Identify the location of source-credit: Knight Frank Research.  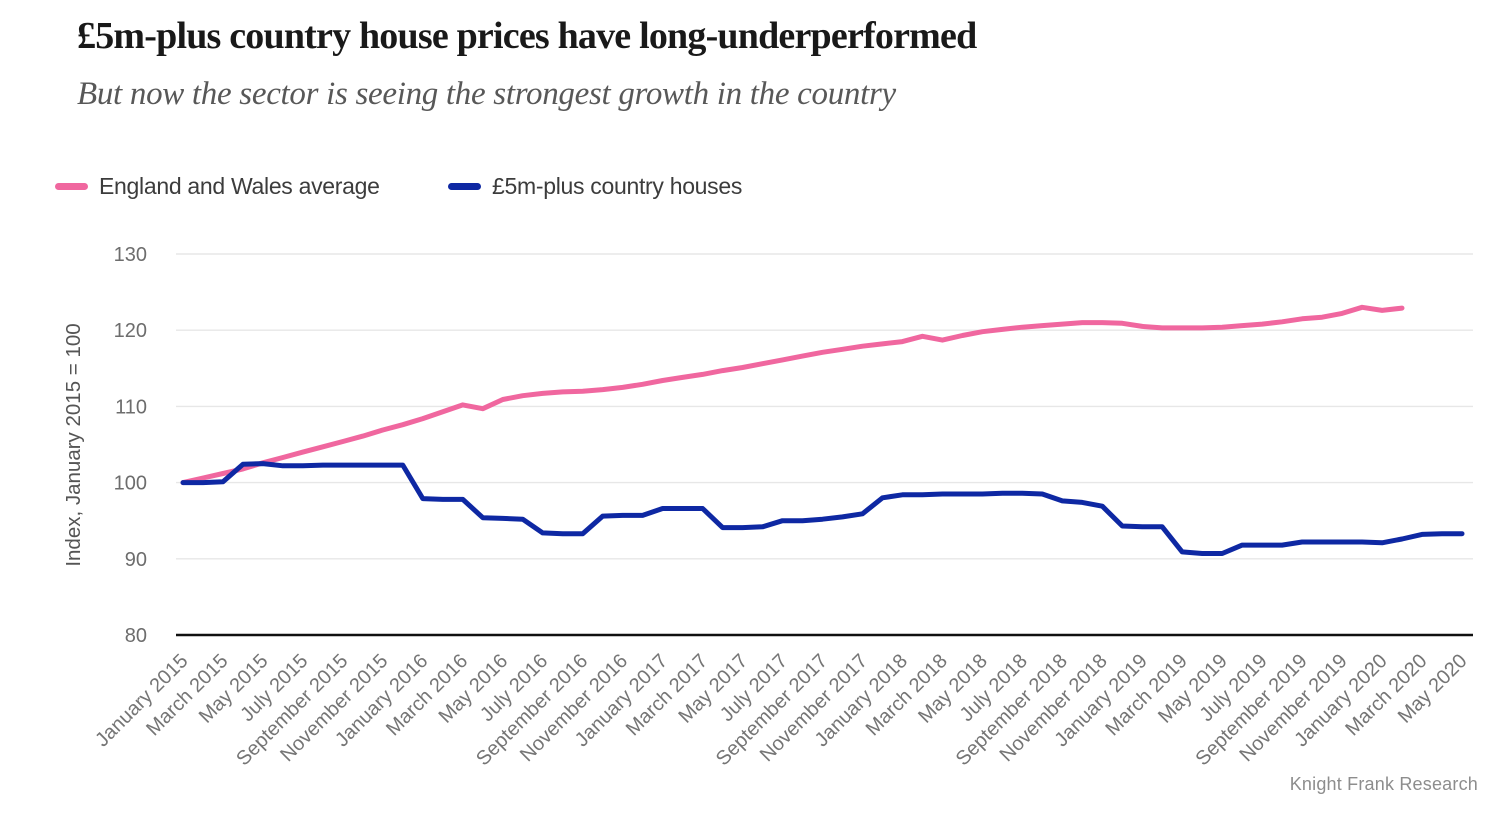
(1383, 784).